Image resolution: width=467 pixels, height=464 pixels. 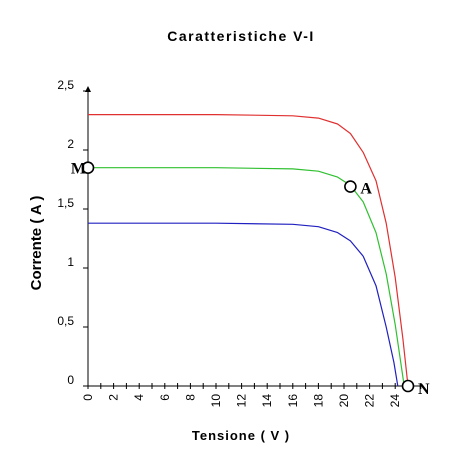 What do you see at coordinates (70, 144) in the screenshot?
I see `y-tick-label: 2` at bounding box center [70, 144].